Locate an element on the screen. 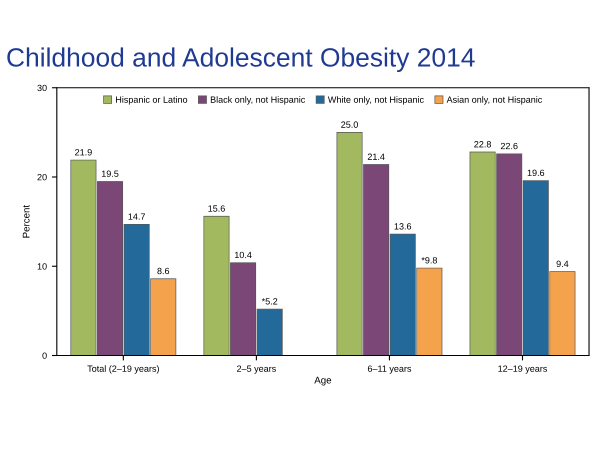 Image resolution: width=598 pixels, height=450 pixels. chart-title: Childhood and Adolescent Obesity 2014 is located at coordinates (241, 59).